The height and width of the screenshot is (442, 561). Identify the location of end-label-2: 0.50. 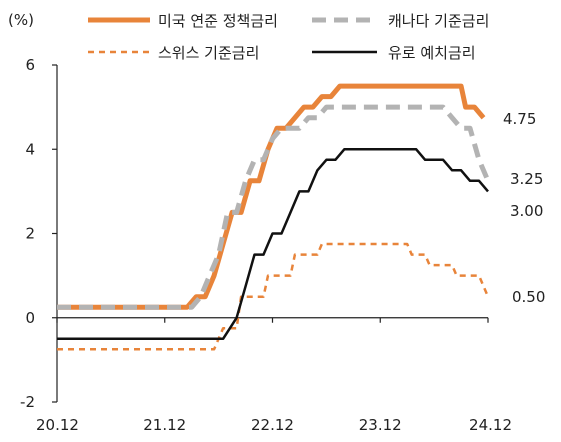
(528, 297).